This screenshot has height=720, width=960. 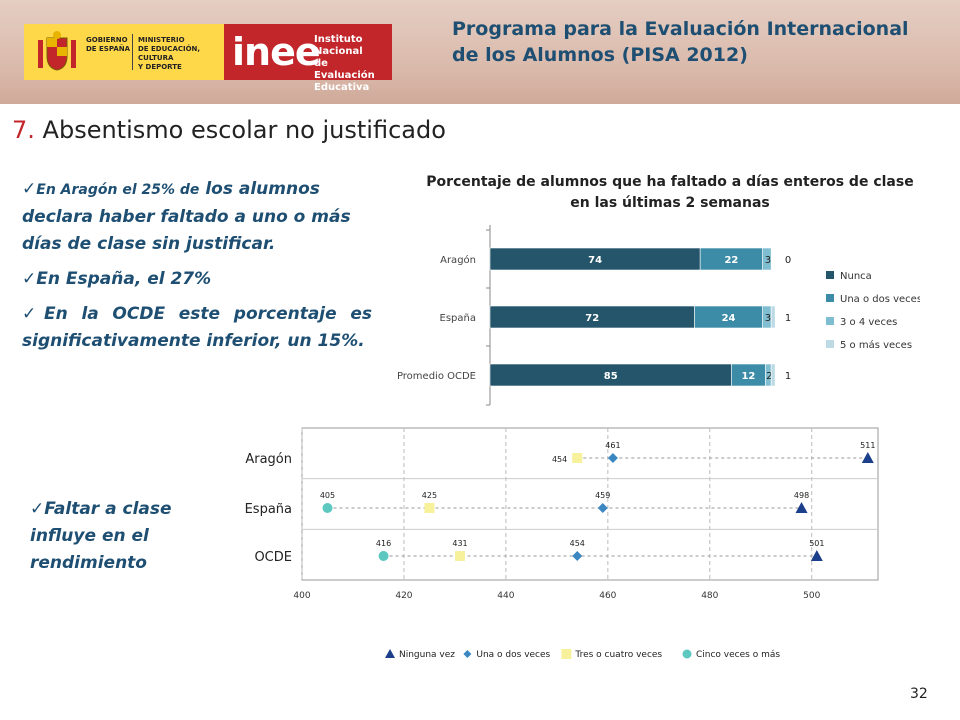 What do you see at coordinates (729, 318) in the screenshot?
I see `bar-data-label: 24` at bounding box center [729, 318].